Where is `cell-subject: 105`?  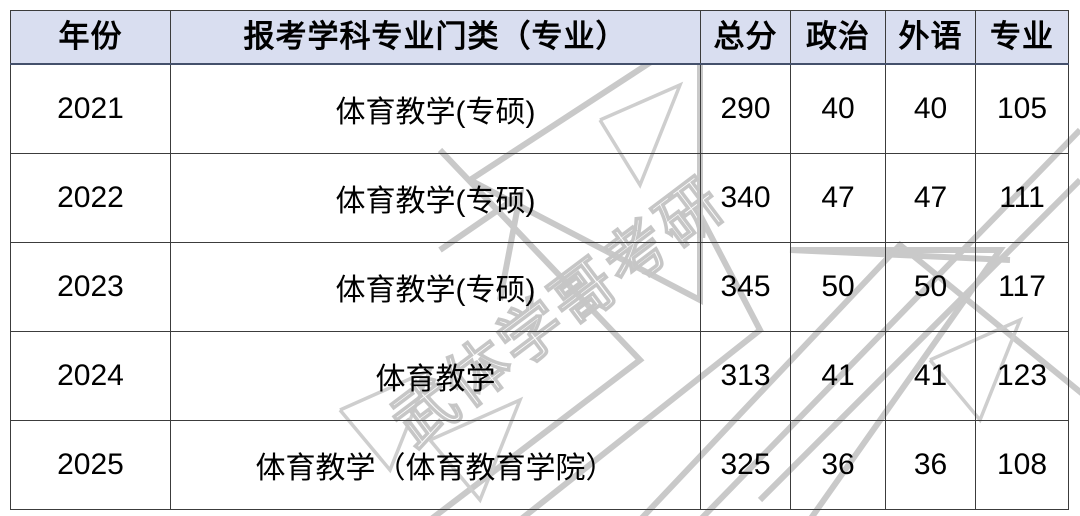 cell-subject: 105 is located at coordinates (1022, 108).